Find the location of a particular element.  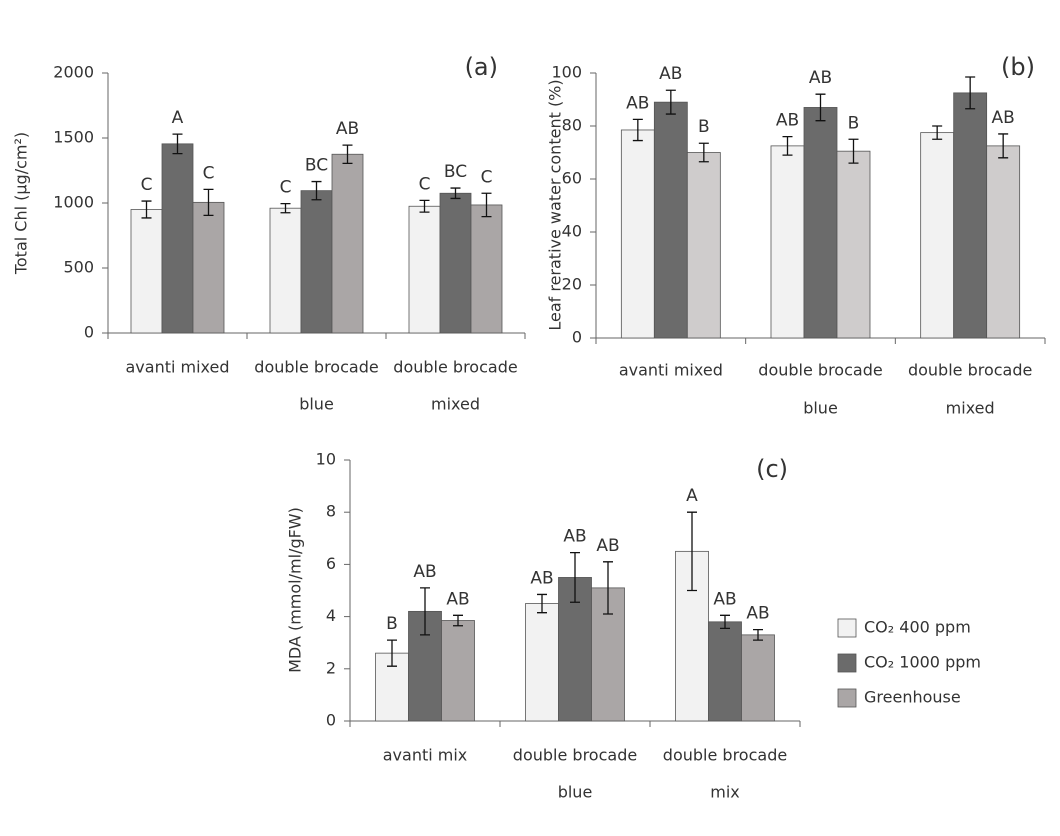

y-tick-label: 1500 is located at coordinates (73, 137).